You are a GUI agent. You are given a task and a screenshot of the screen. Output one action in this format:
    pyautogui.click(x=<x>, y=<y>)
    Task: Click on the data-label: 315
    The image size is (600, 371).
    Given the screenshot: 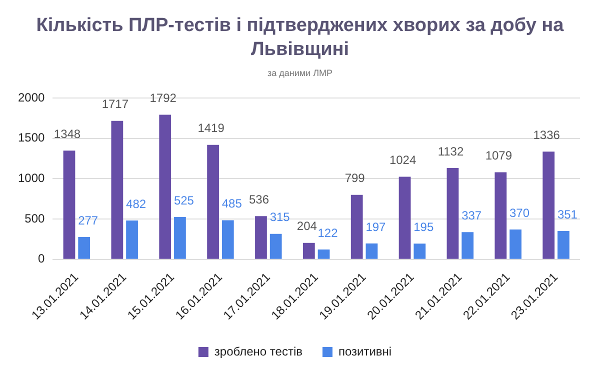 What is the action you would take?
    pyautogui.click(x=280, y=217)
    